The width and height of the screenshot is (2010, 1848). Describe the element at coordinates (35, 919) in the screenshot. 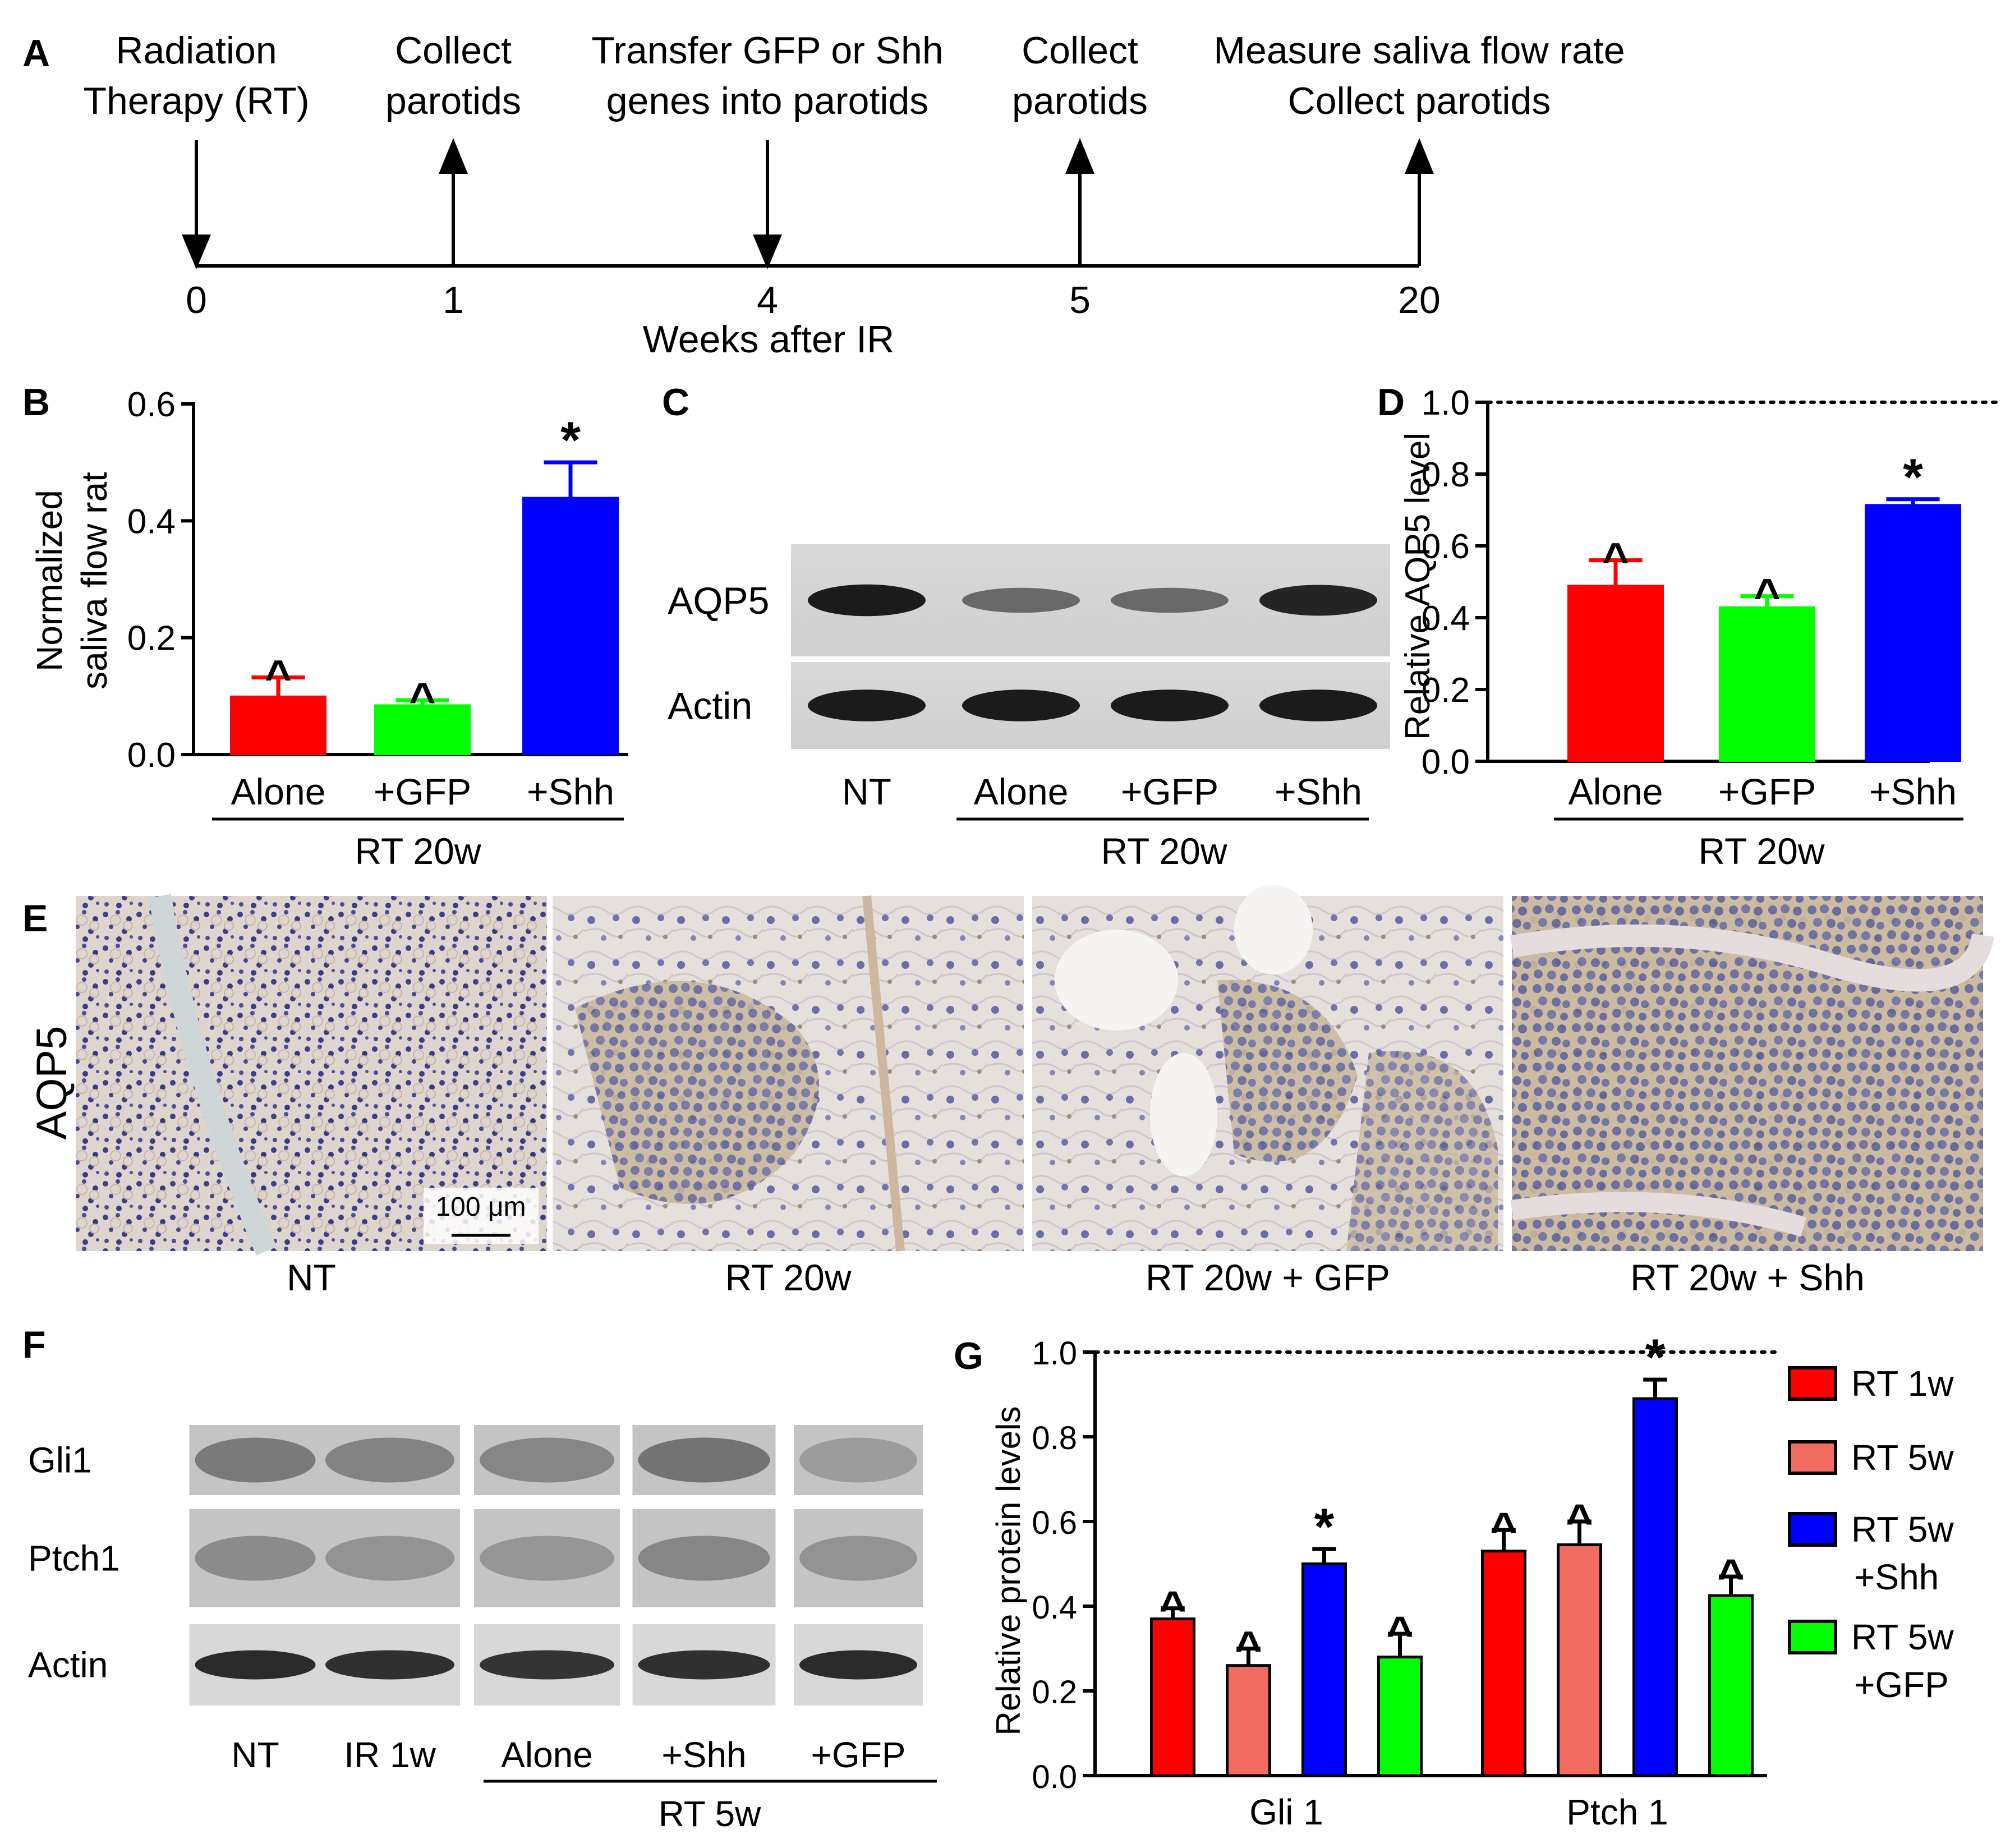

I see `panel-letter-e: E` at that location.